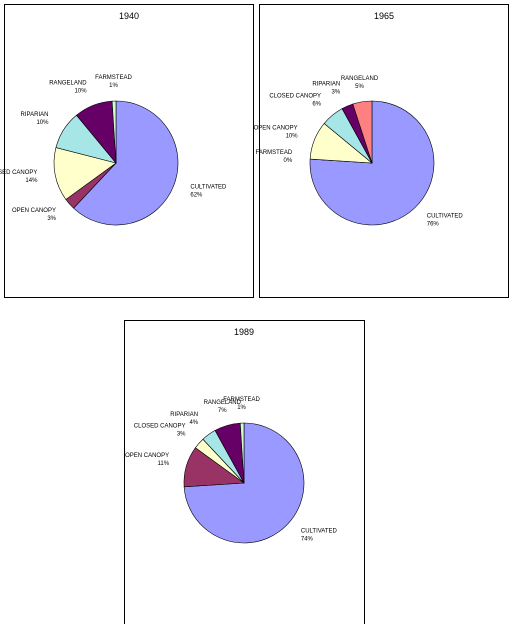  What do you see at coordinates (129, 16) in the screenshot?
I see `chart-title: 1940` at bounding box center [129, 16].